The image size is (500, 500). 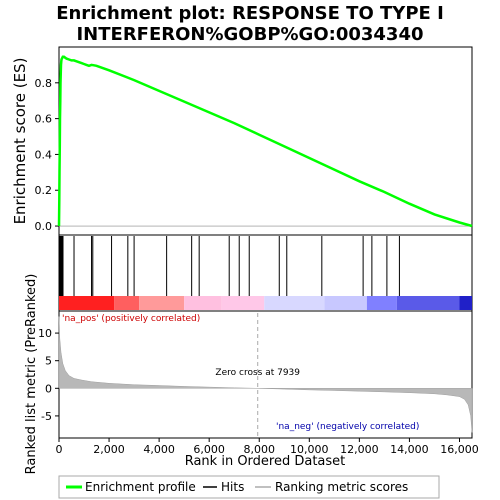 I want to click on hits-marks, so click(x=229, y=266).